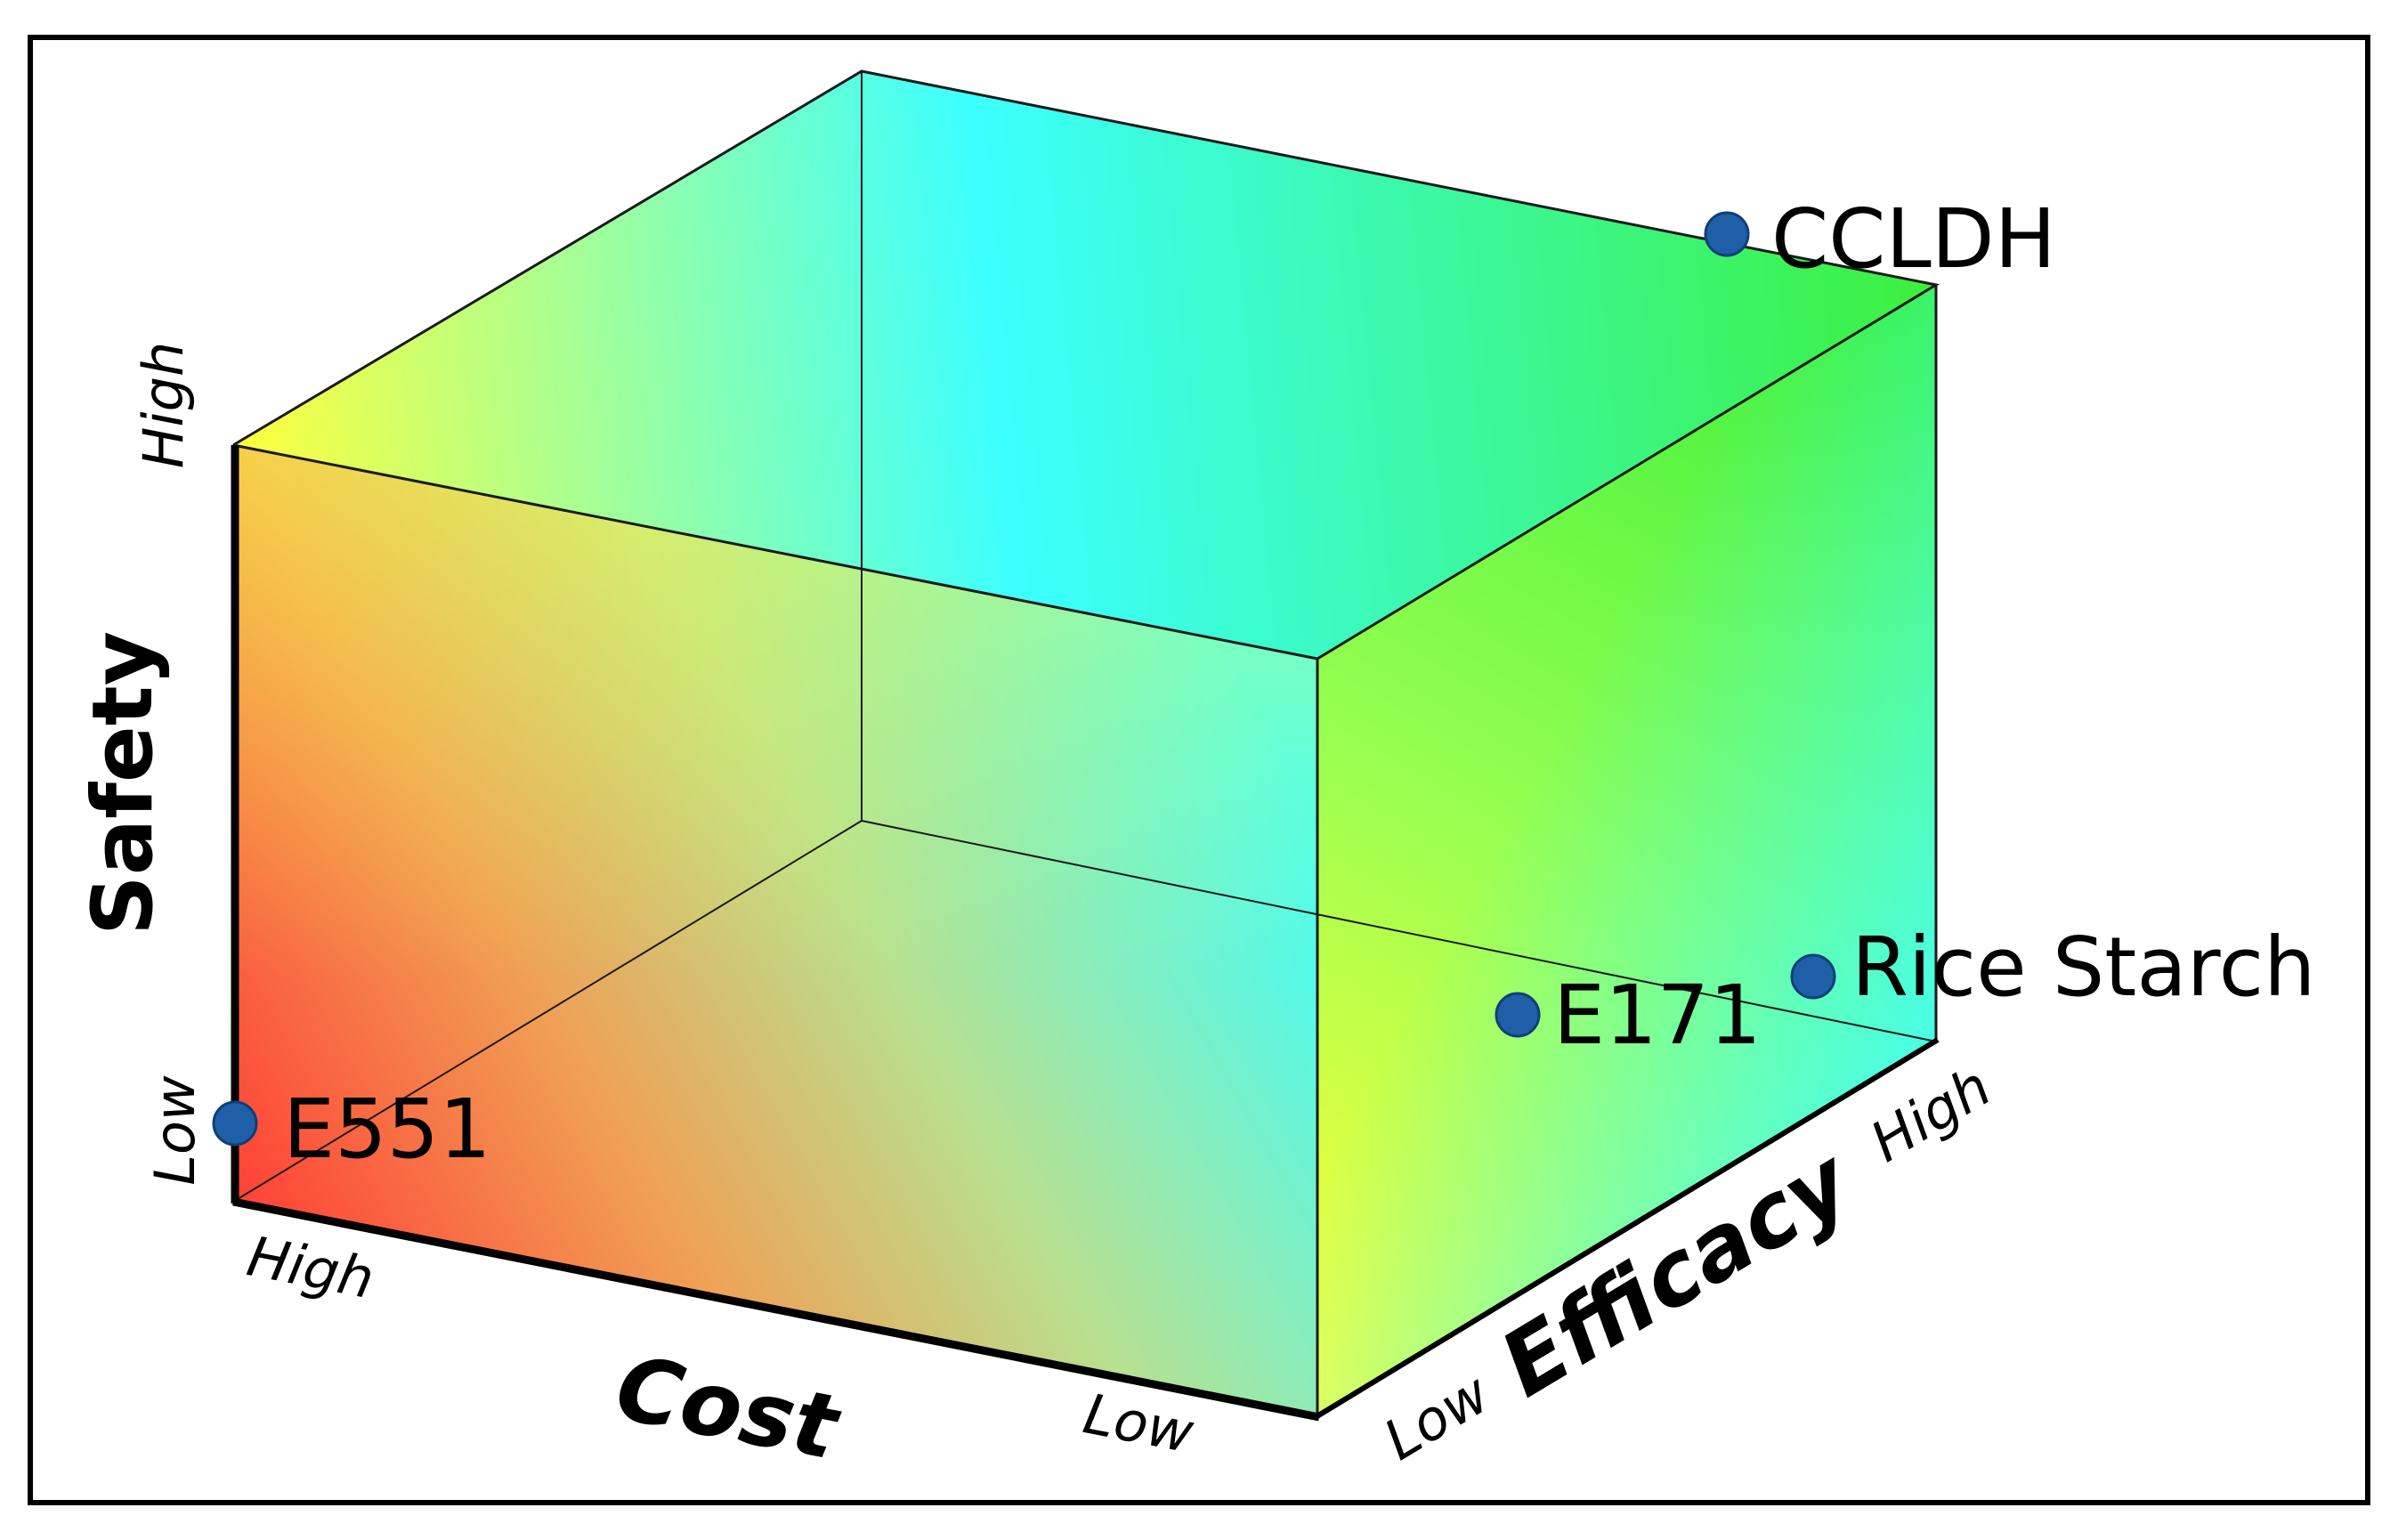 This screenshot has width=2398, height=1540. Describe the element at coordinates (124, 783) in the screenshot. I see `safety-axis-title: Safety` at that location.